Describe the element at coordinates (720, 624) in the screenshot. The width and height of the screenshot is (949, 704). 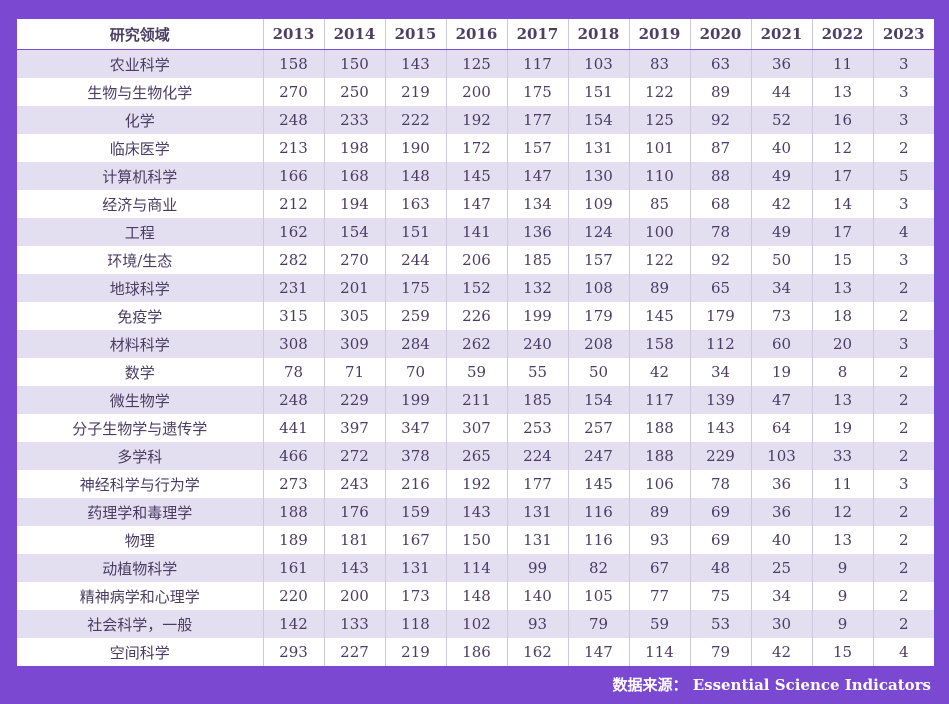
I see `table-cell: 53` at that location.